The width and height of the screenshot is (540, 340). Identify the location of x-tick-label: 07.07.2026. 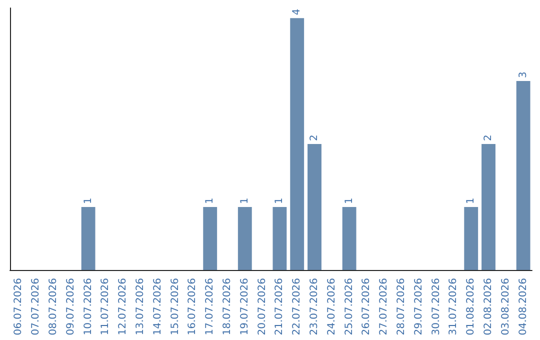
(36, 307).